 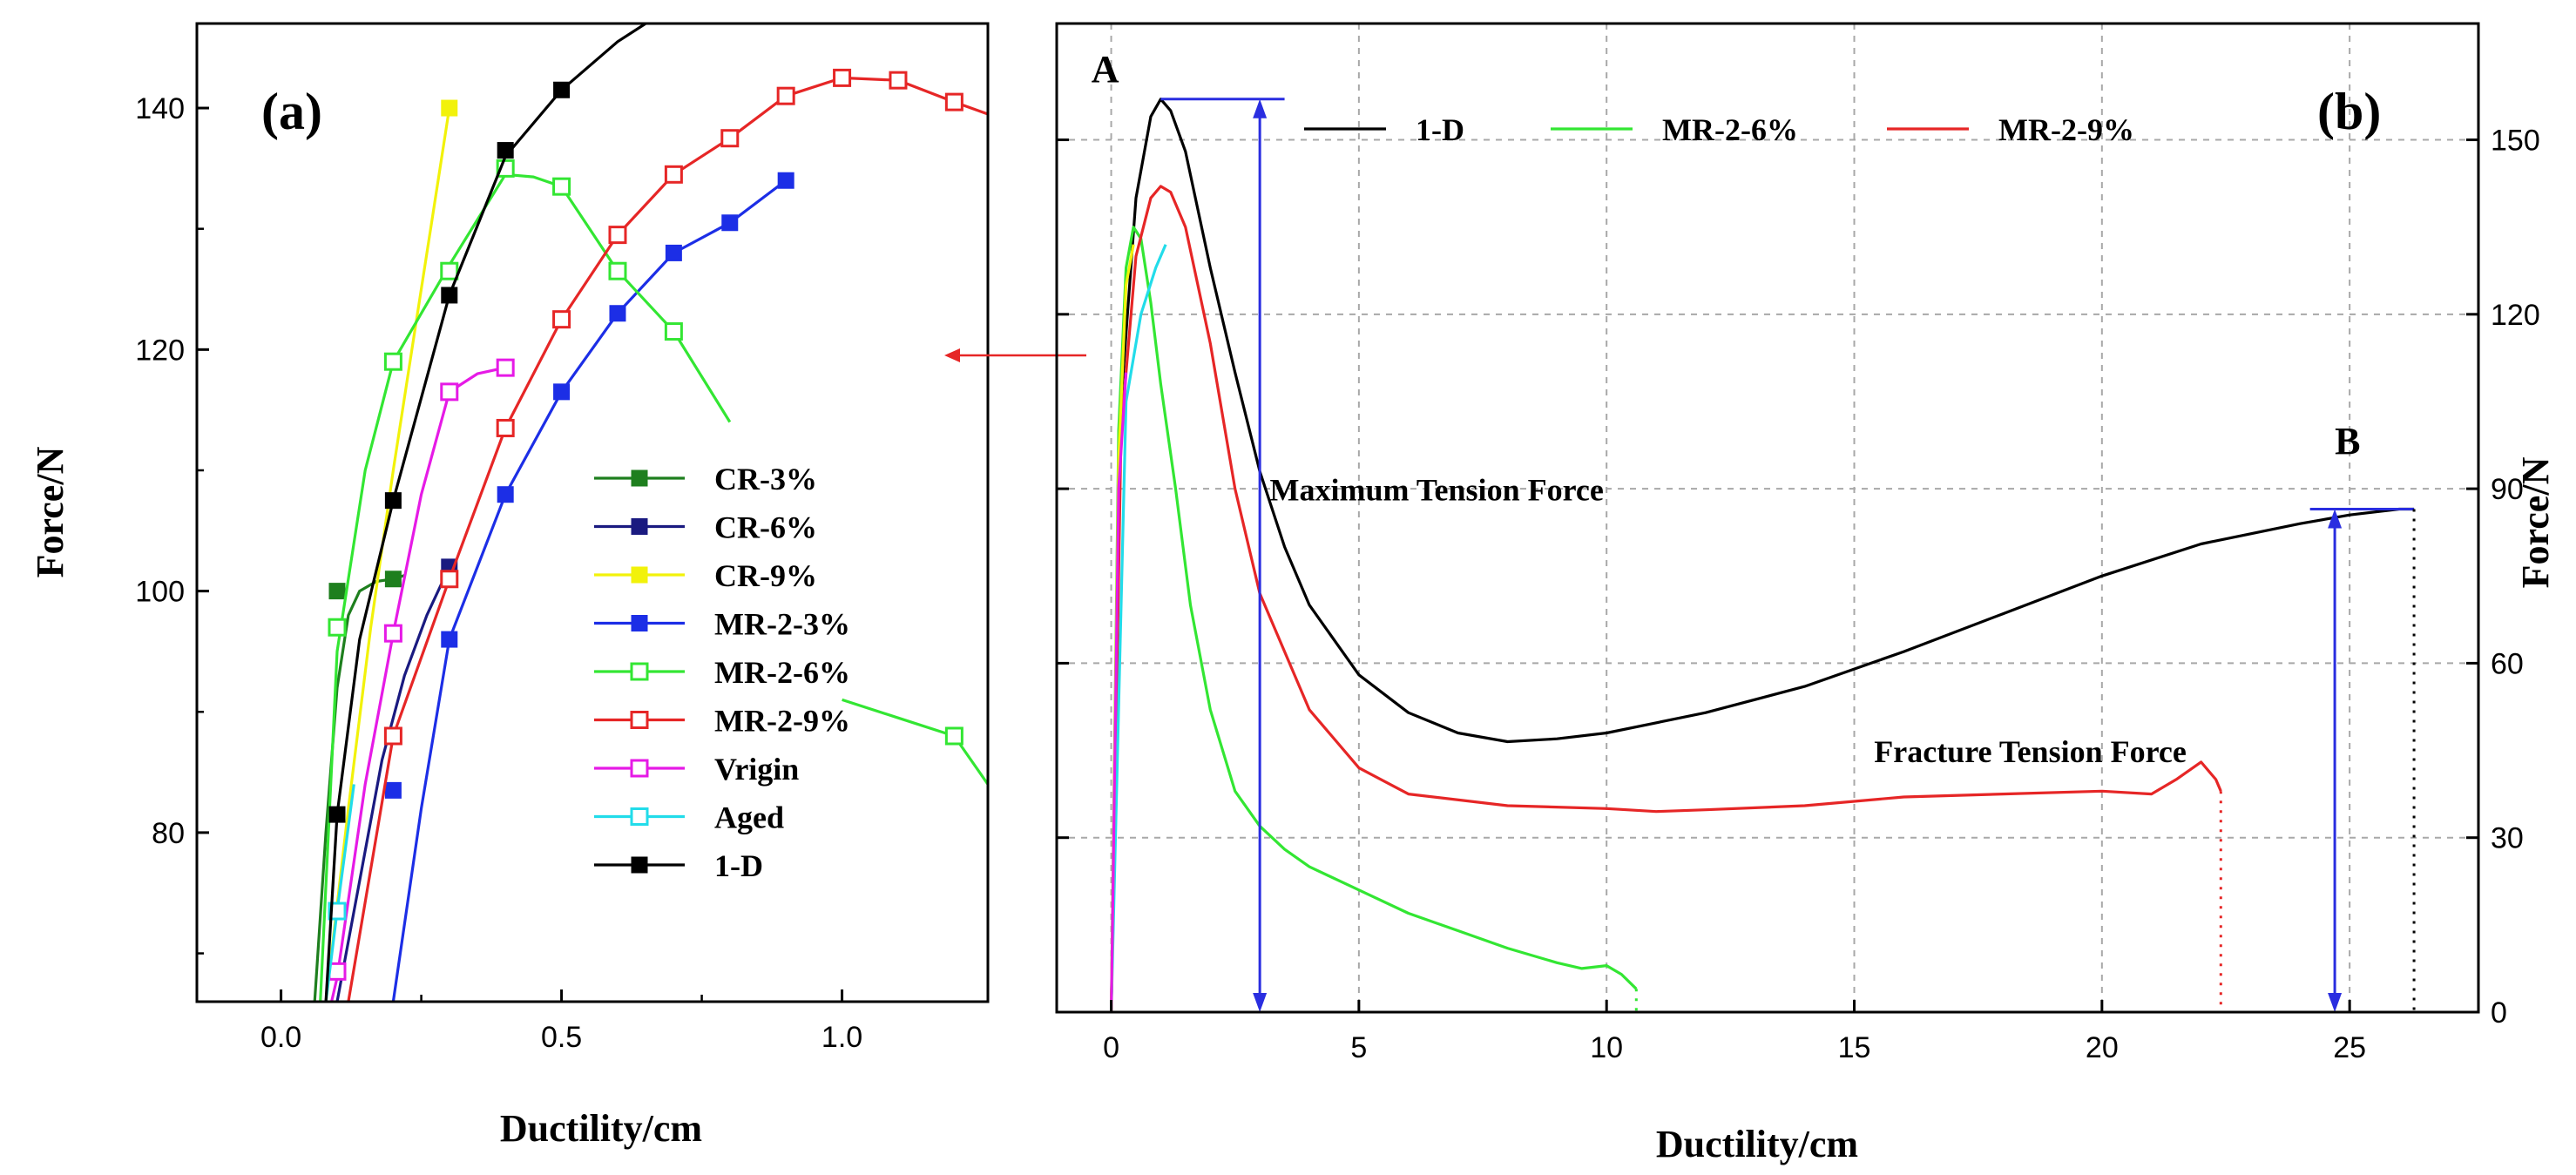 What do you see at coordinates (1260, 1002) in the screenshot?
I see `max-force-arrow-head-bottom` at bounding box center [1260, 1002].